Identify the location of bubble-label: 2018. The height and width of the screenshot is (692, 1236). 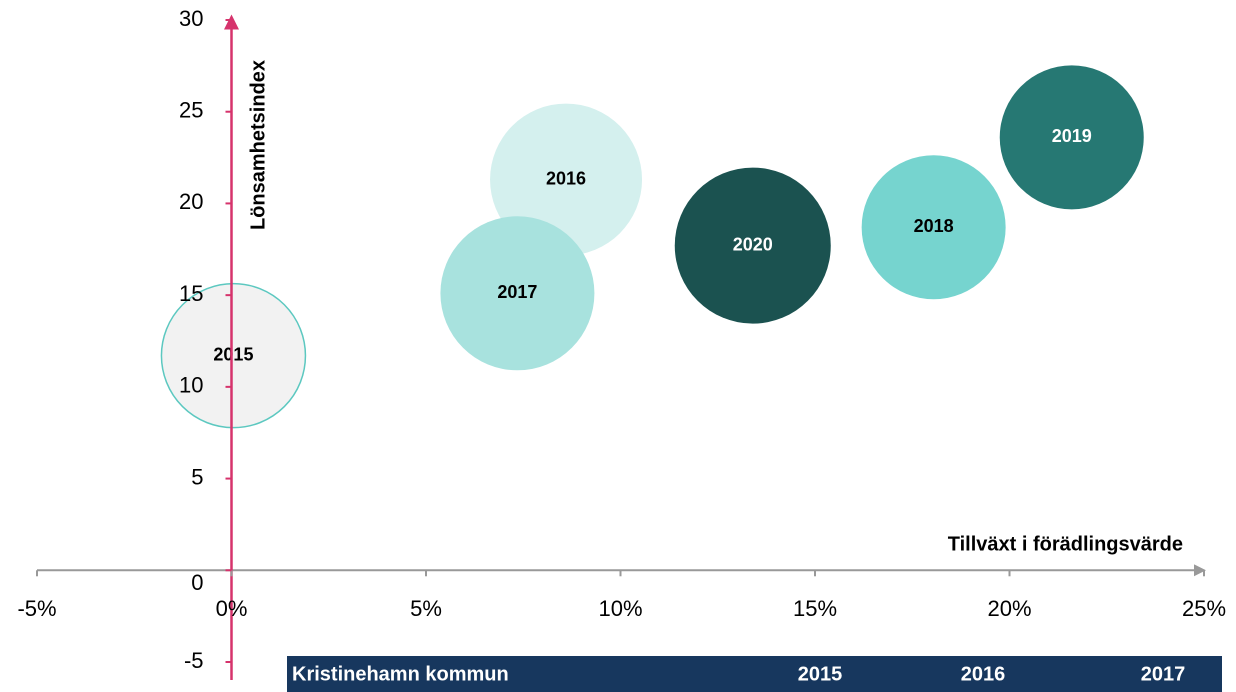
(934, 226).